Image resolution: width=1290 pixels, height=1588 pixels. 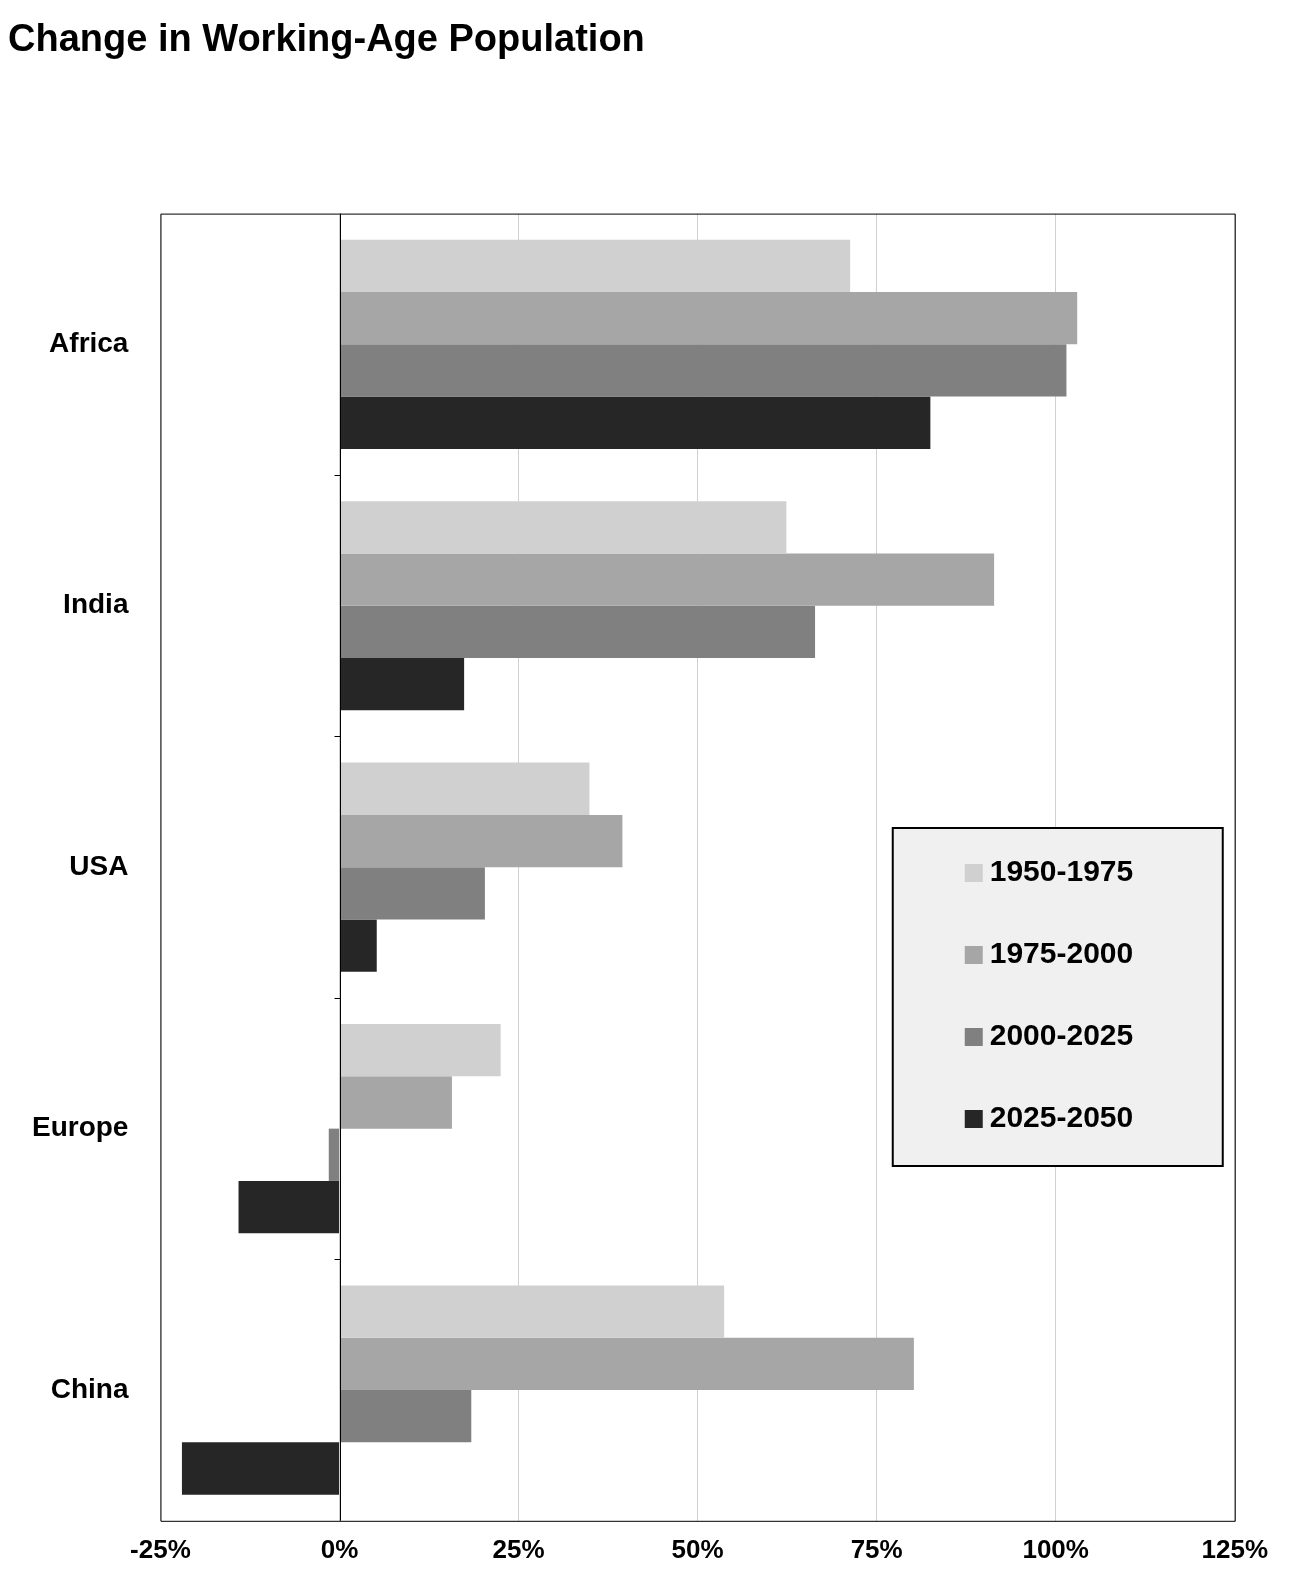 I want to click on legend-label: 2025-2050, so click(x=1061, y=1117).